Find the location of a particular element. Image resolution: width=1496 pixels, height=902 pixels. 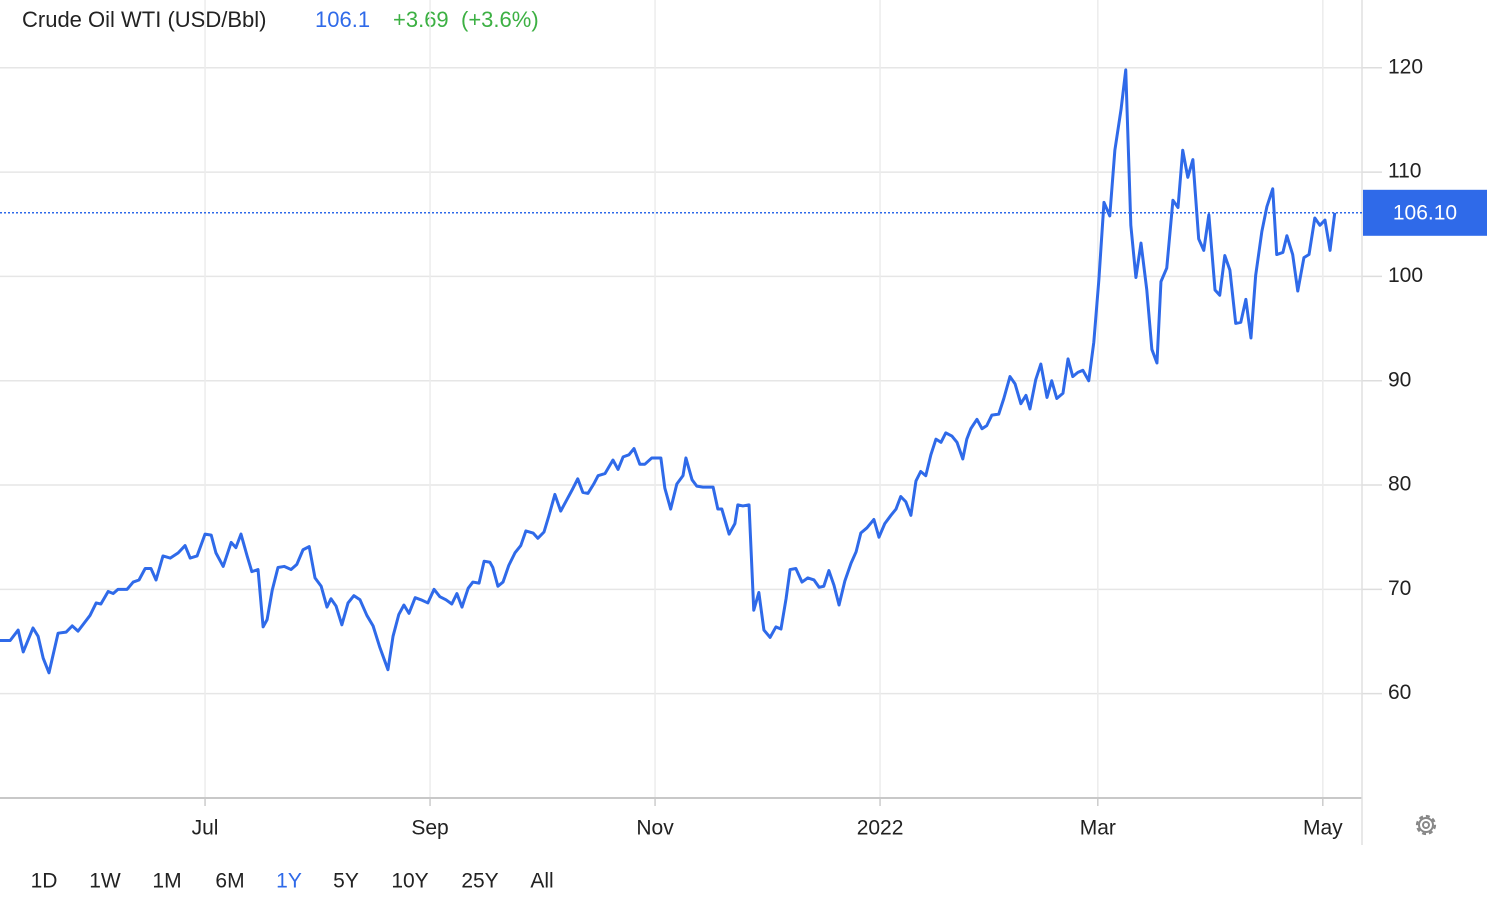

range-button: 6M is located at coordinates (229, 881).